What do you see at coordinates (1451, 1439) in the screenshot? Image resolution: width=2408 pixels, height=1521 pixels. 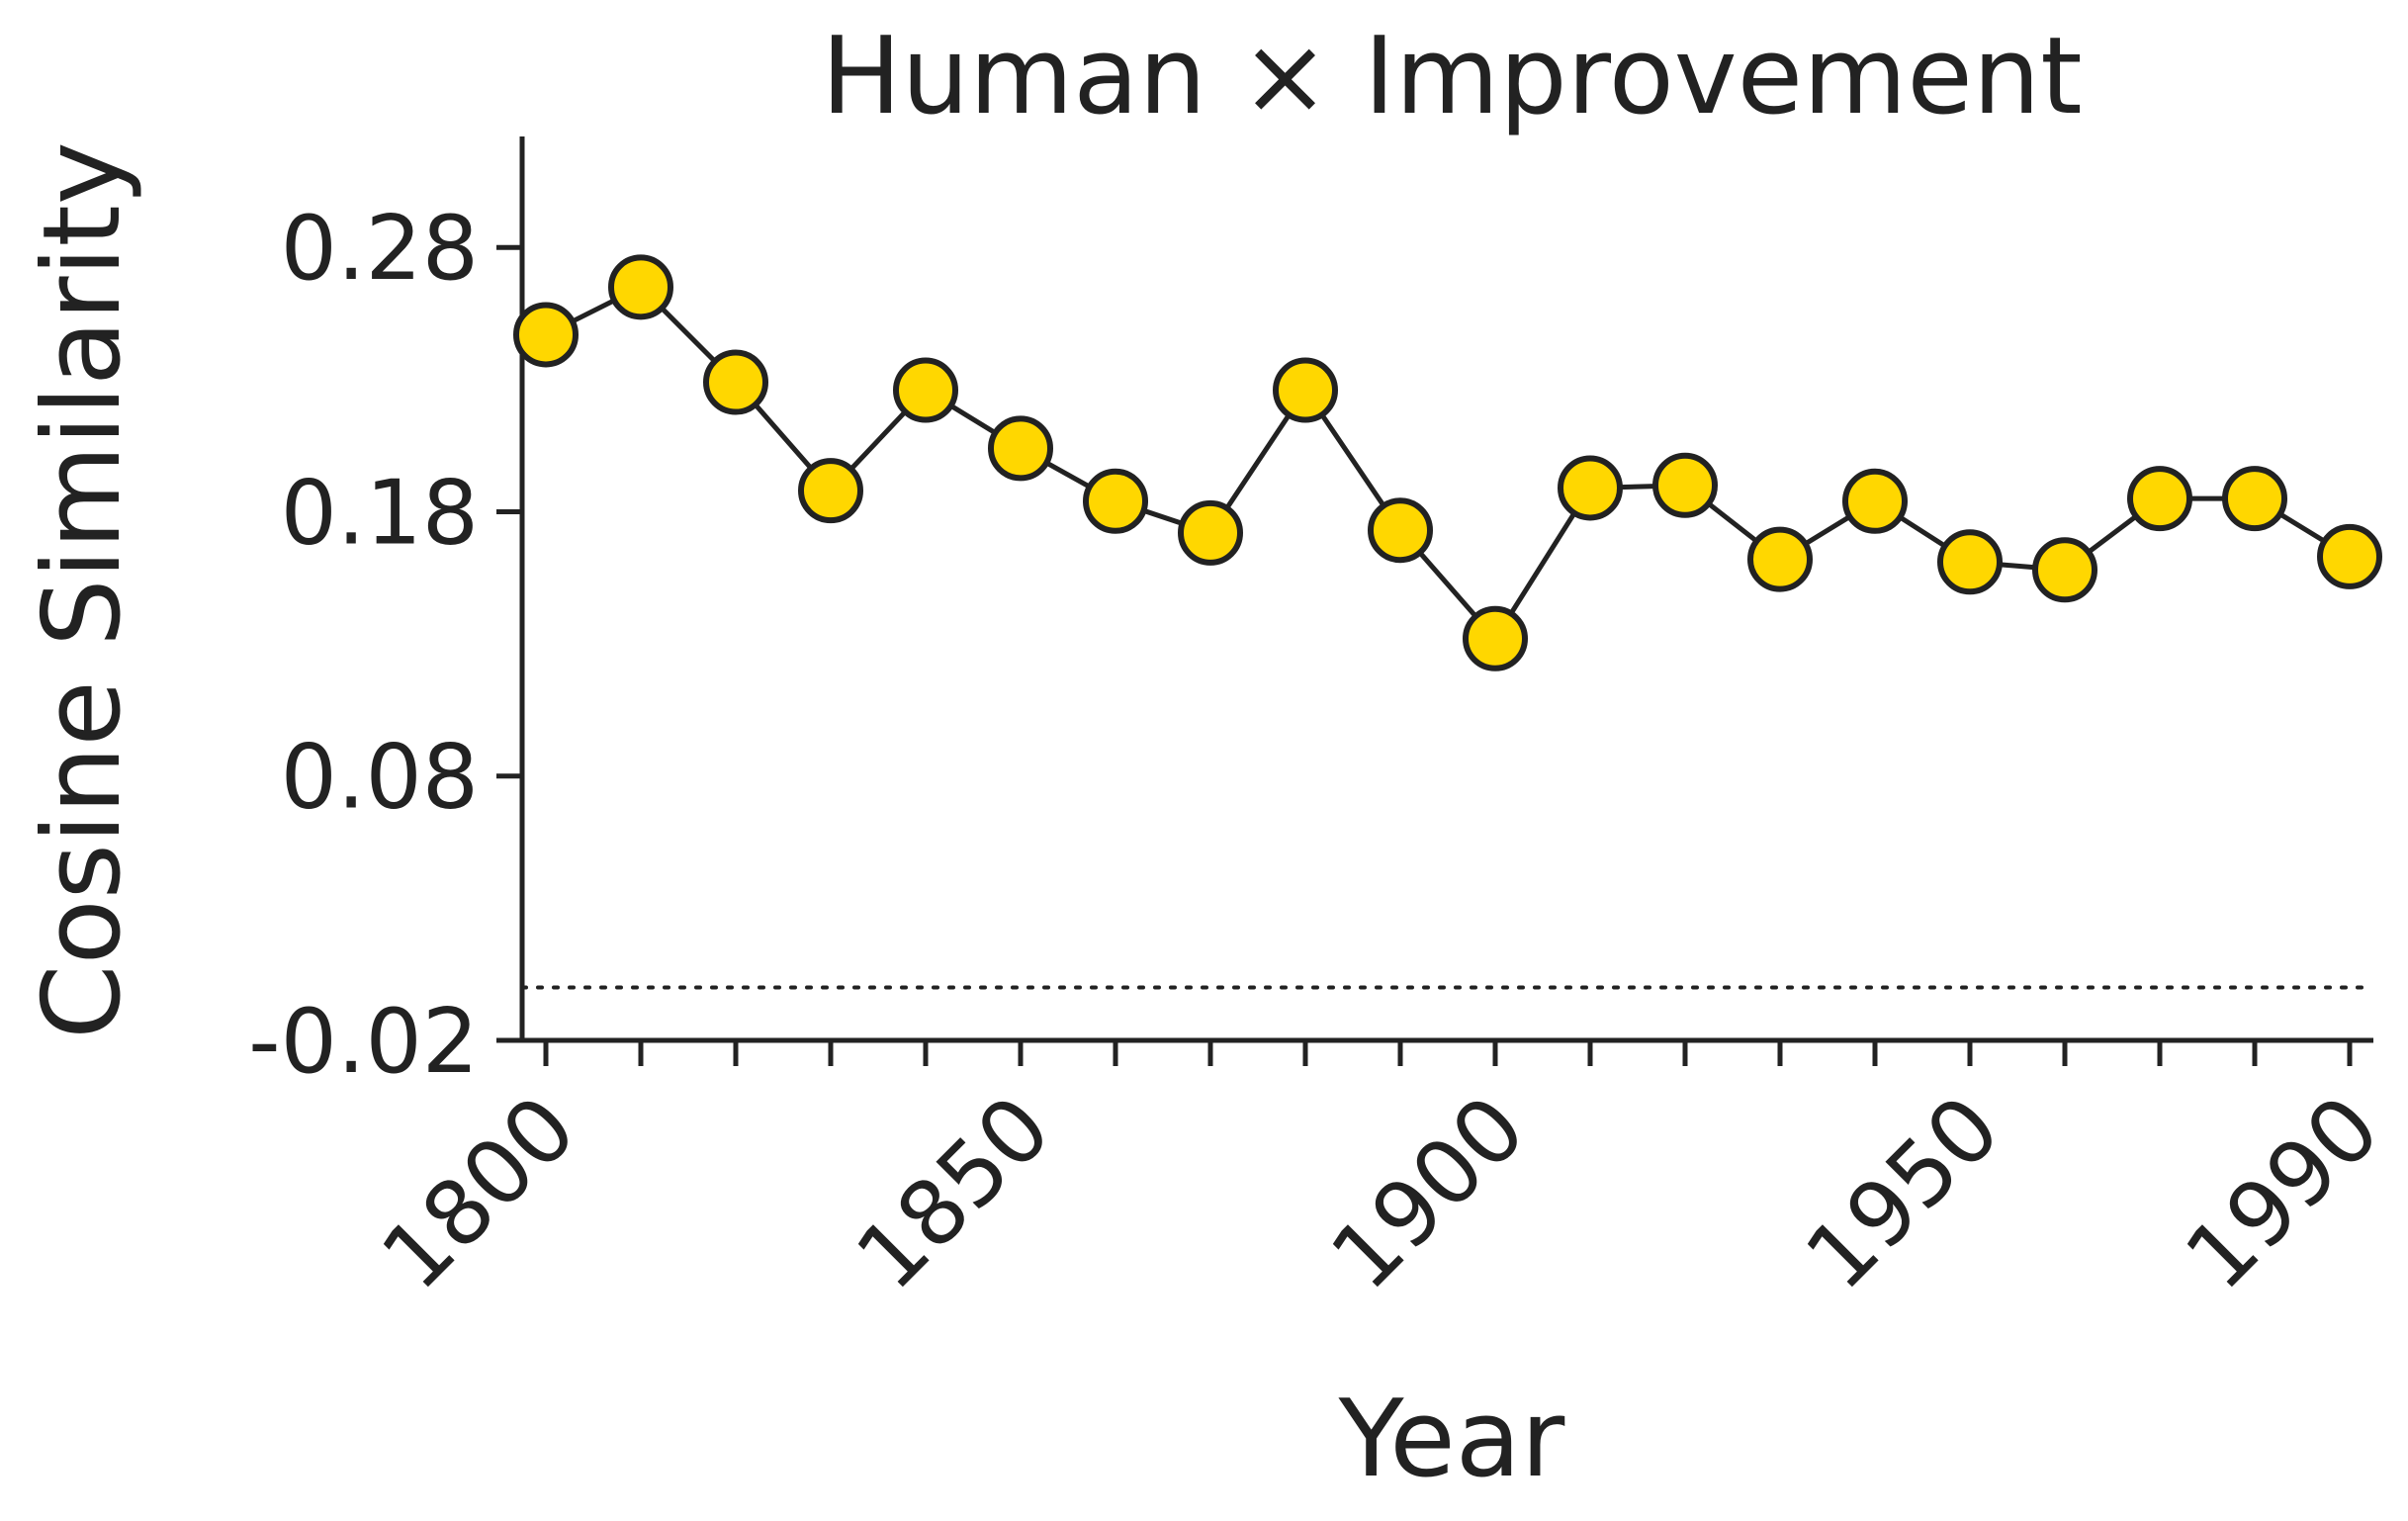 I see `x-axis-title: Year` at bounding box center [1451, 1439].